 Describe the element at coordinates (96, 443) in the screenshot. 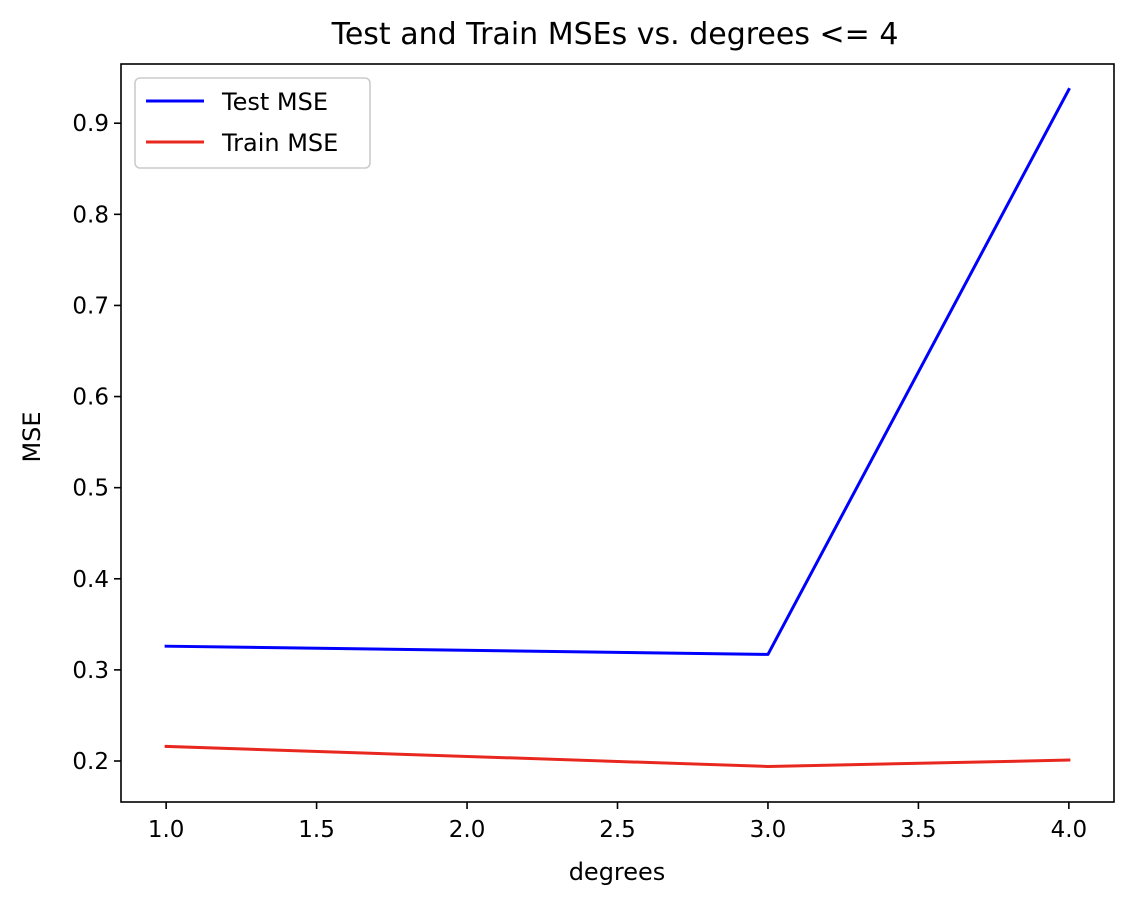

I see `y-axis-ticks: 0.2 0.3 0.4 0.5 0.6 0.7 0.8 0.9` at that location.